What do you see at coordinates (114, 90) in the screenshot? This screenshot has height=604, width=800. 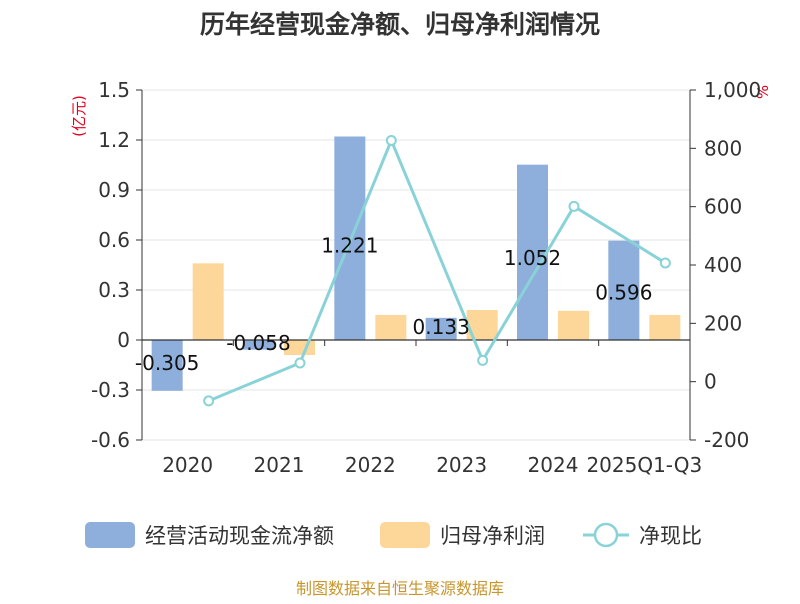 I see `left-axis-tick-label: 1.5` at bounding box center [114, 90].